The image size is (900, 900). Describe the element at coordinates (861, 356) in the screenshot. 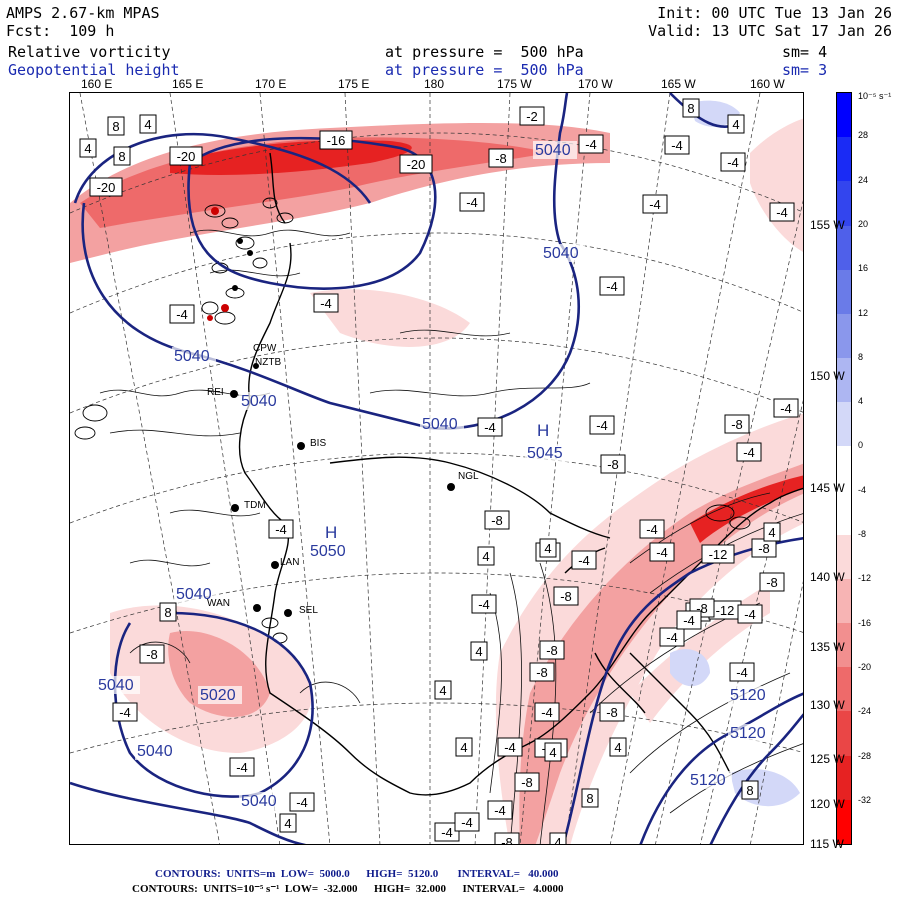

I see `colorbar-tick: 8` at that location.